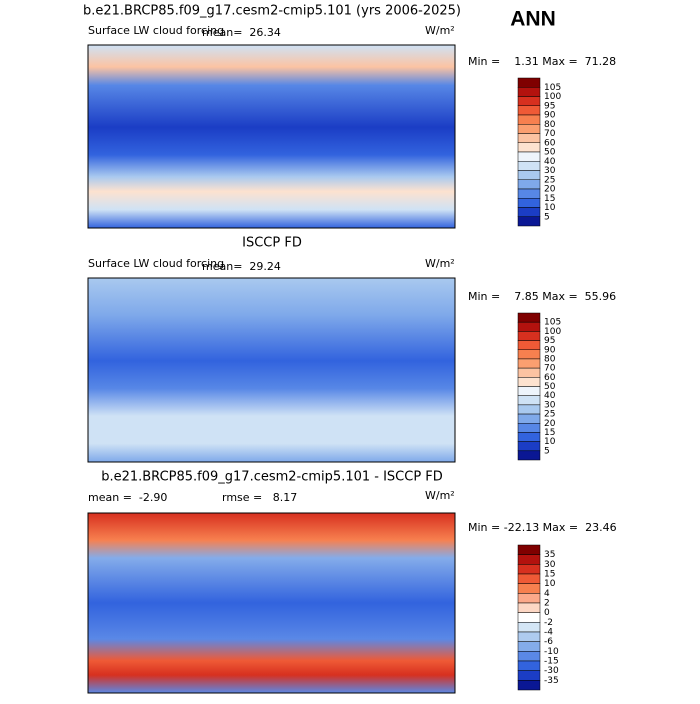 The height and width of the screenshot is (704, 700). Describe the element at coordinates (551, 652) in the screenshot. I see `colorbar-label: -10` at that location.